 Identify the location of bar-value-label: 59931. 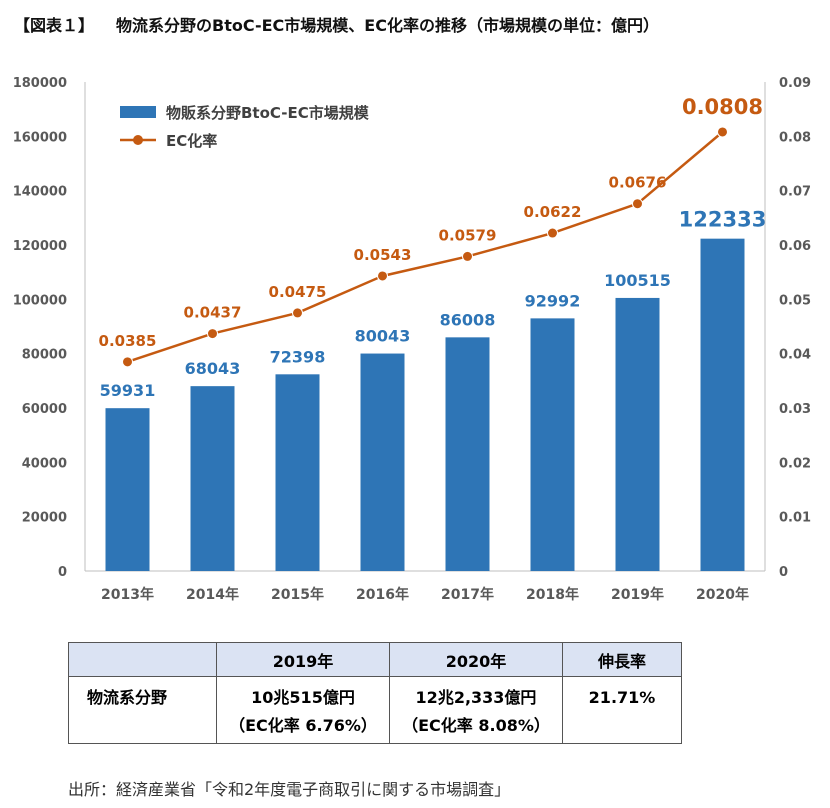
(128, 390).